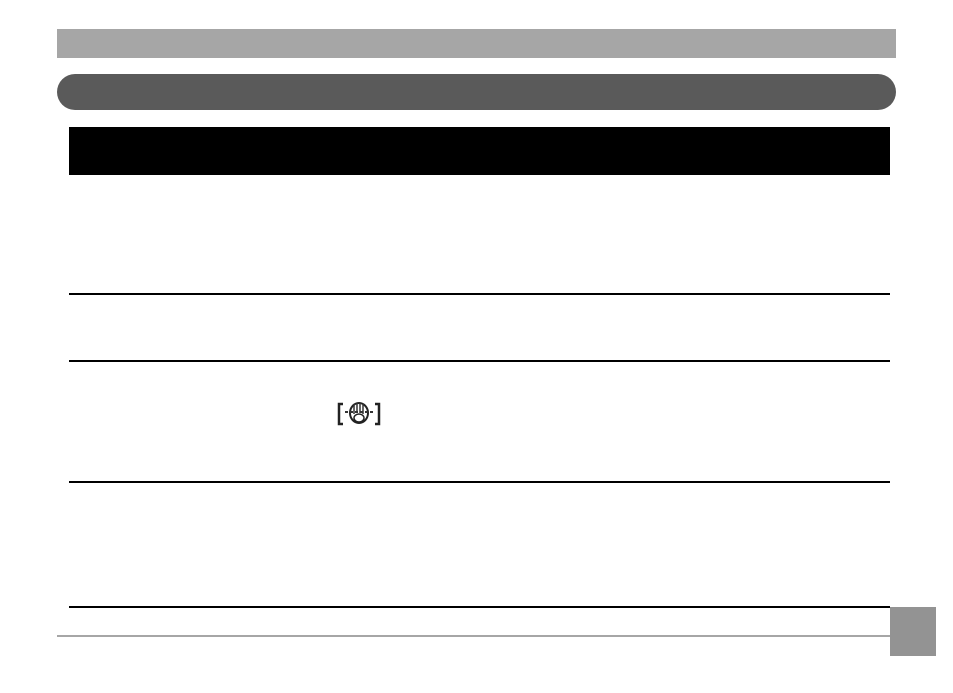 This screenshot has width=953, height=693. What do you see at coordinates (476, 92) in the screenshot?
I see `section-title-bar` at bounding box center [476, 92].